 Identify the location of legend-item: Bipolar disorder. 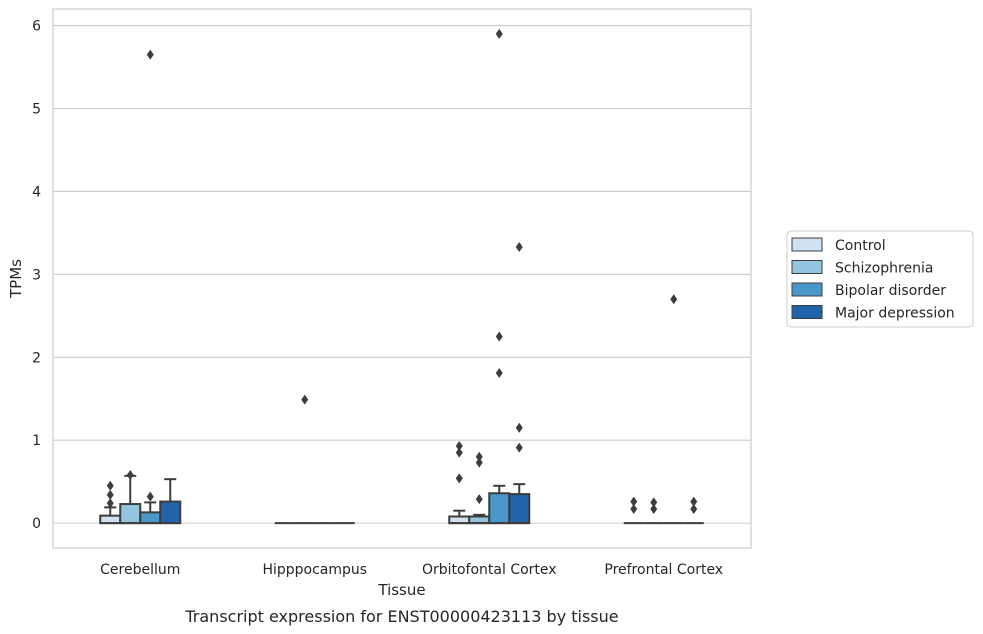
(868, 290).